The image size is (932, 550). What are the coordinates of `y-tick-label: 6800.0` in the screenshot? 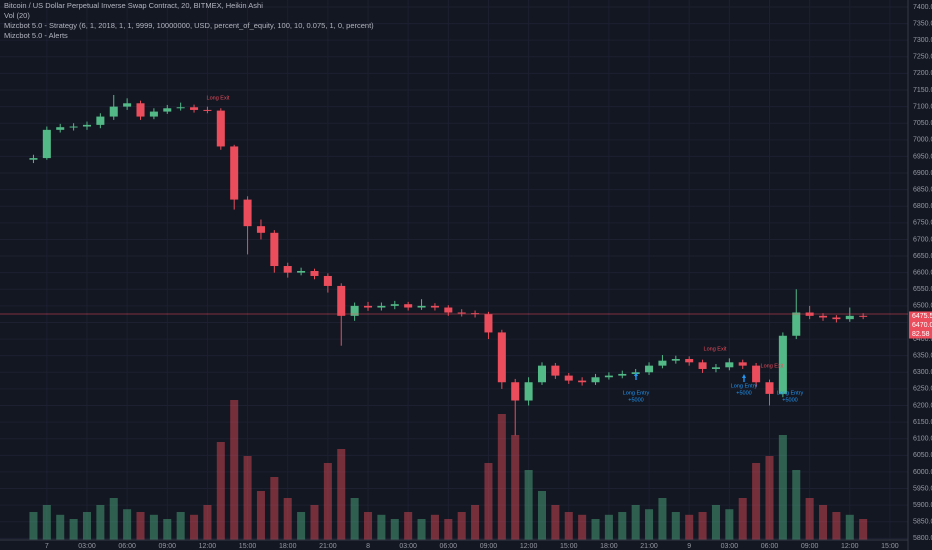 It's located at (922, 206).